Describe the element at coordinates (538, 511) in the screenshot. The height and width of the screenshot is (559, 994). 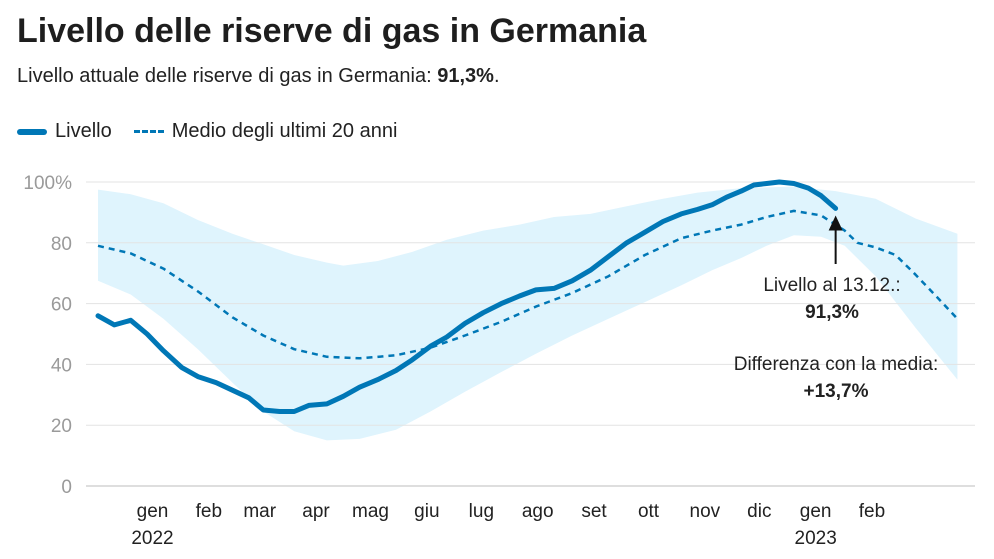
I see `x-tick-label: ago` at that location.